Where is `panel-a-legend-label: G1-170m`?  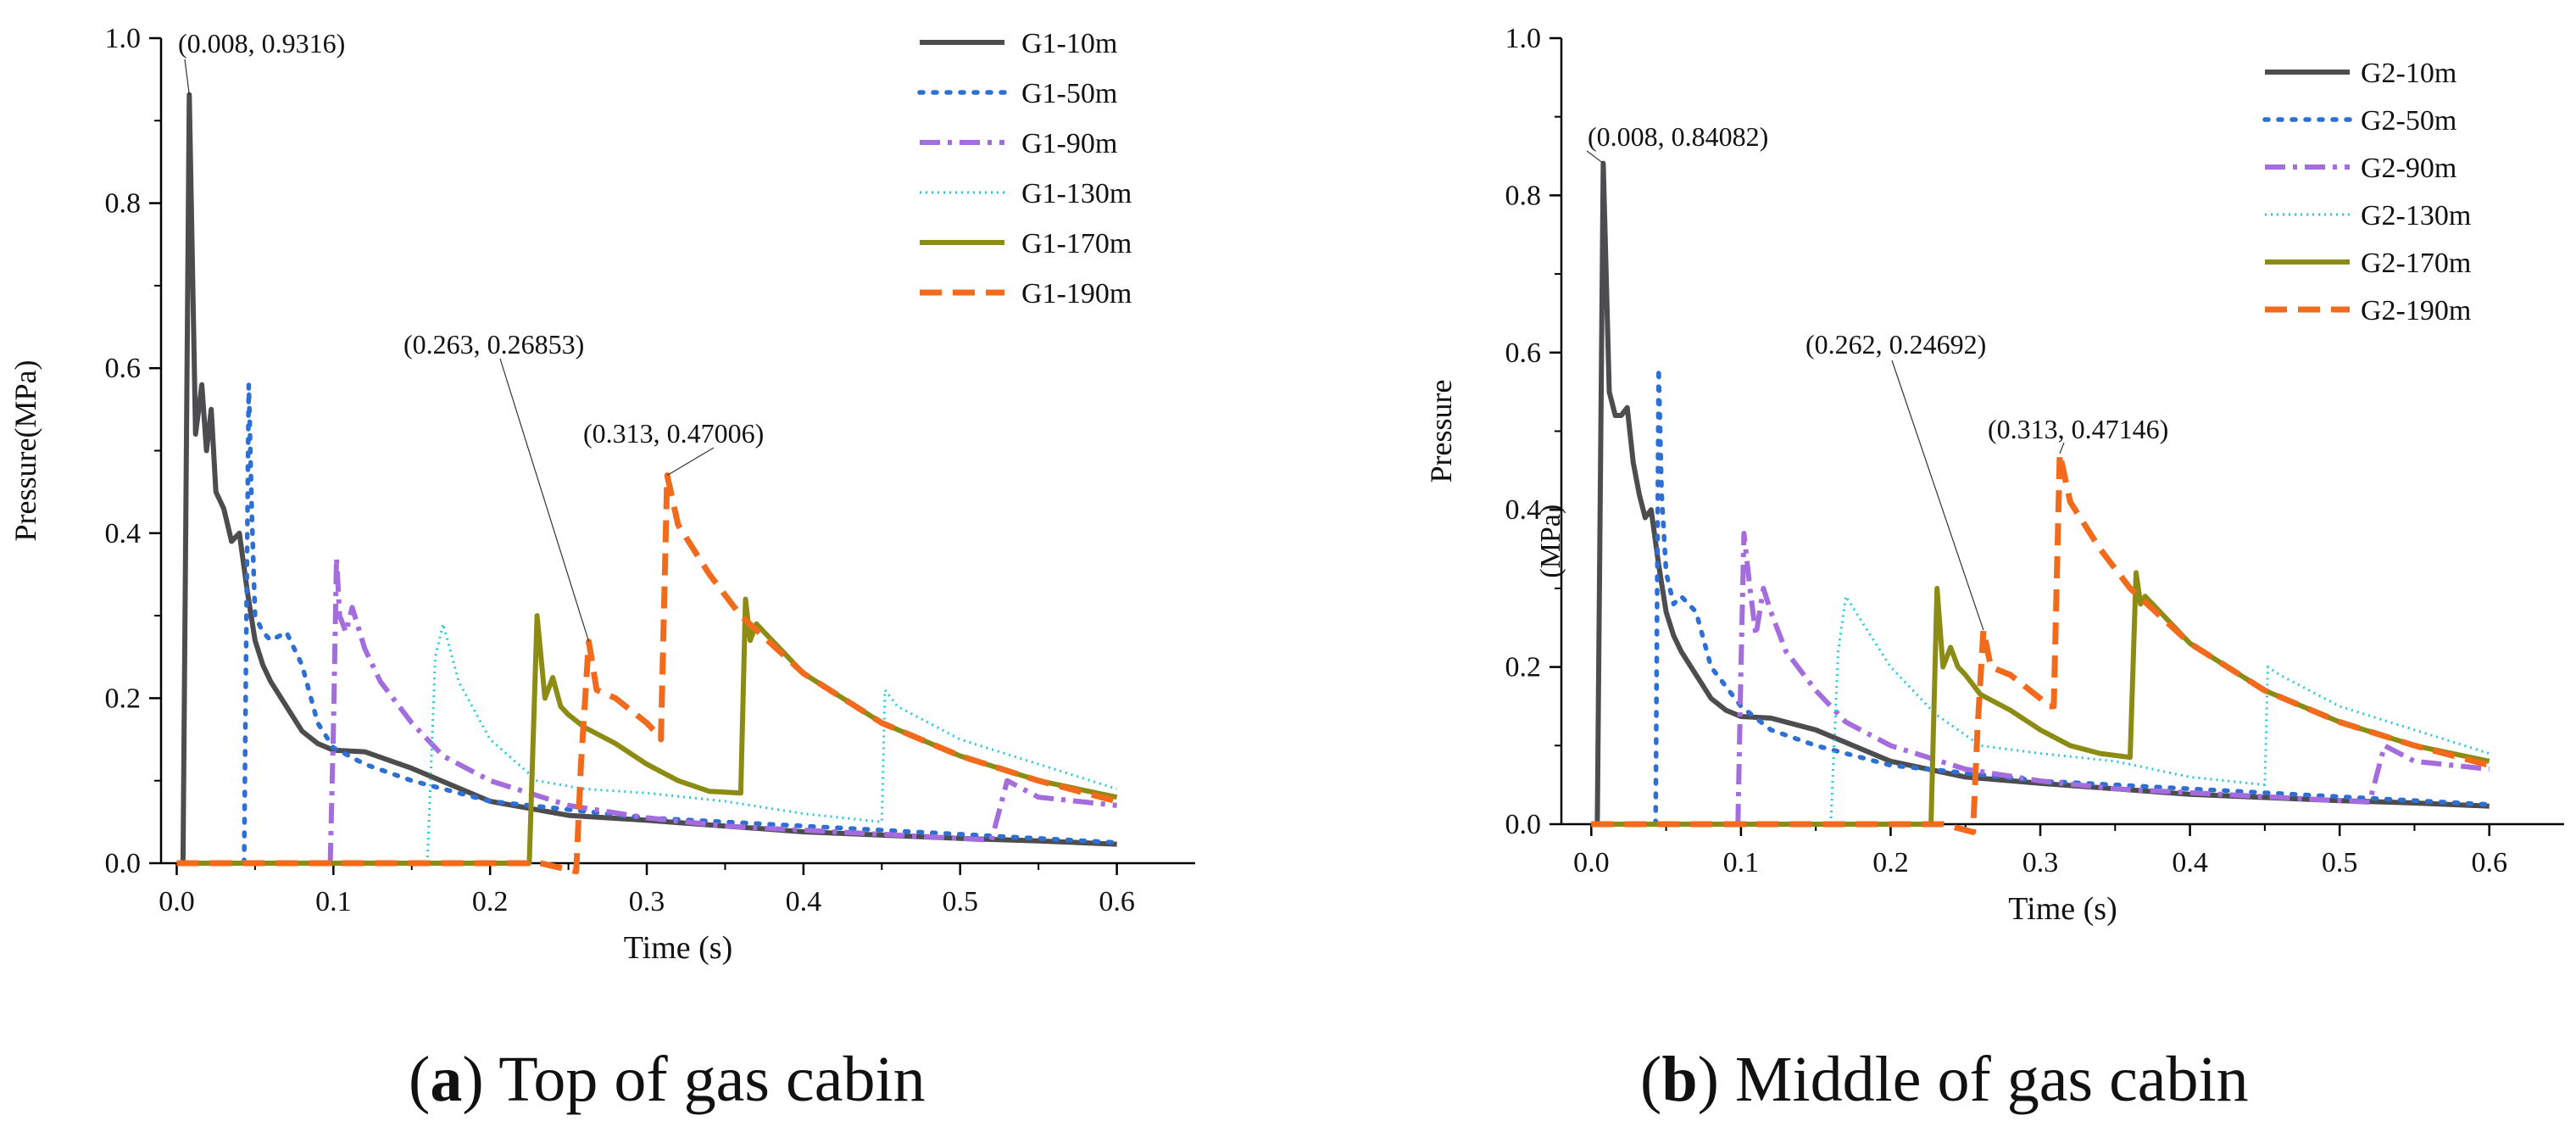 panel-a-legend-label: G1-170m is located at coordinates (1076, 244).